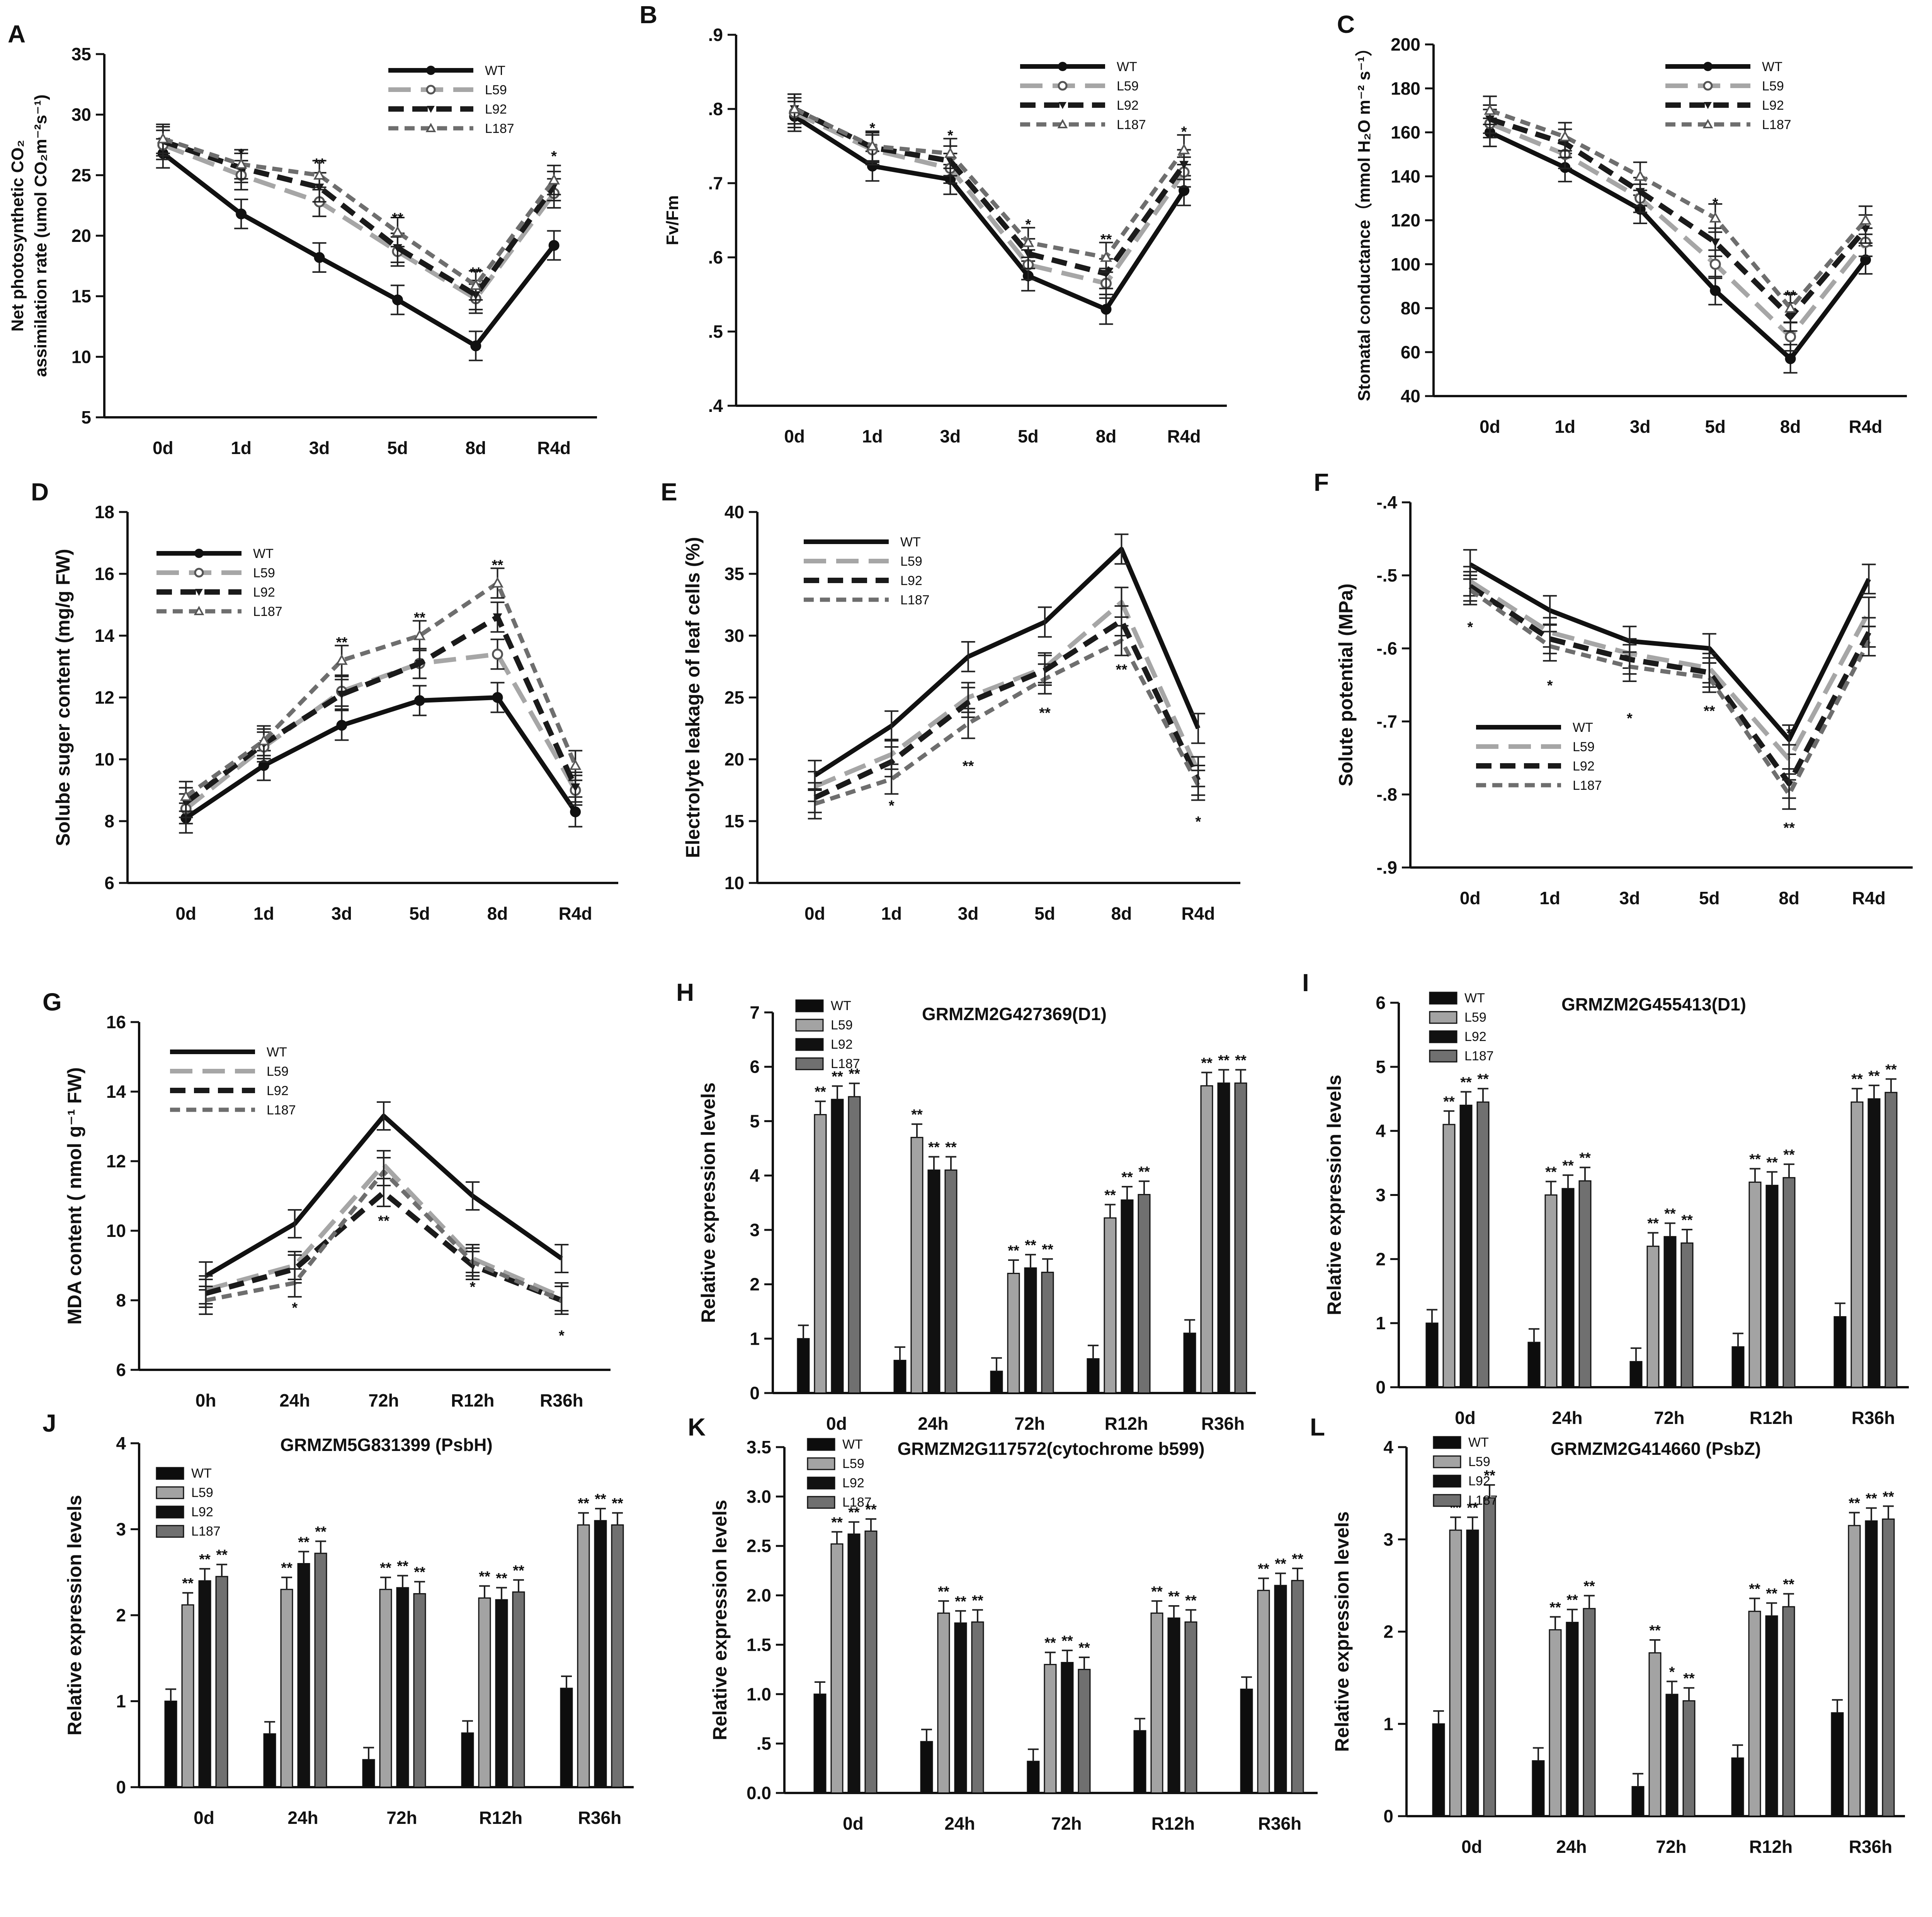  Describe the element at coordinates (809, 1025) in the screenshot. I see `legend-swatch-l59` at that location.